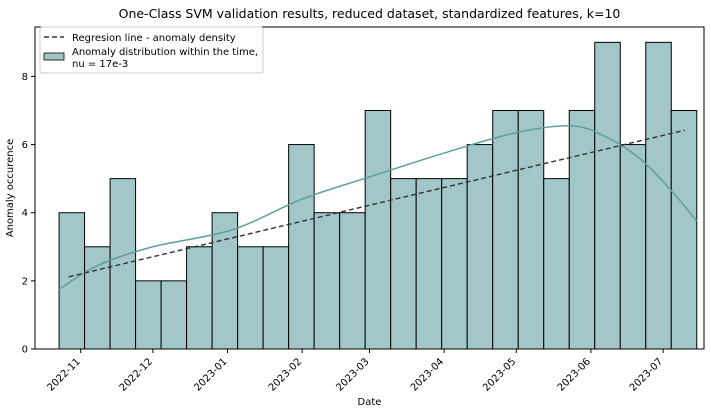 Image resolution: width=711 pixels, height=414 pixels. Describe the element at coordinates (54, 56) in the screenshot. I see `legend-histogram-swatch` at that location.